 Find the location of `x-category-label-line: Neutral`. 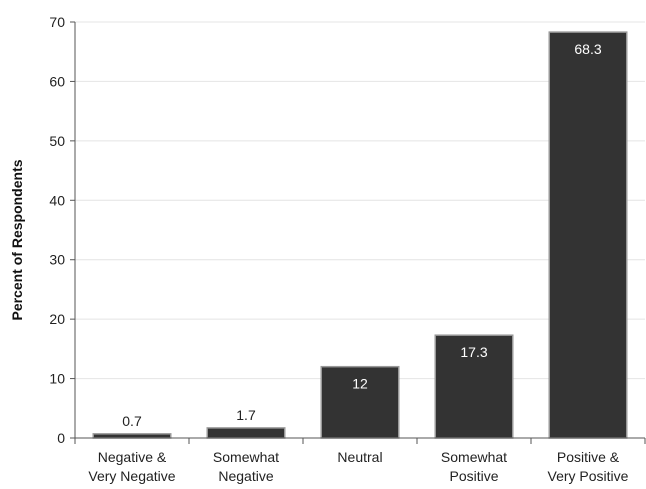

x-category-label-line: Neutral is located at coordinates (359, 457).